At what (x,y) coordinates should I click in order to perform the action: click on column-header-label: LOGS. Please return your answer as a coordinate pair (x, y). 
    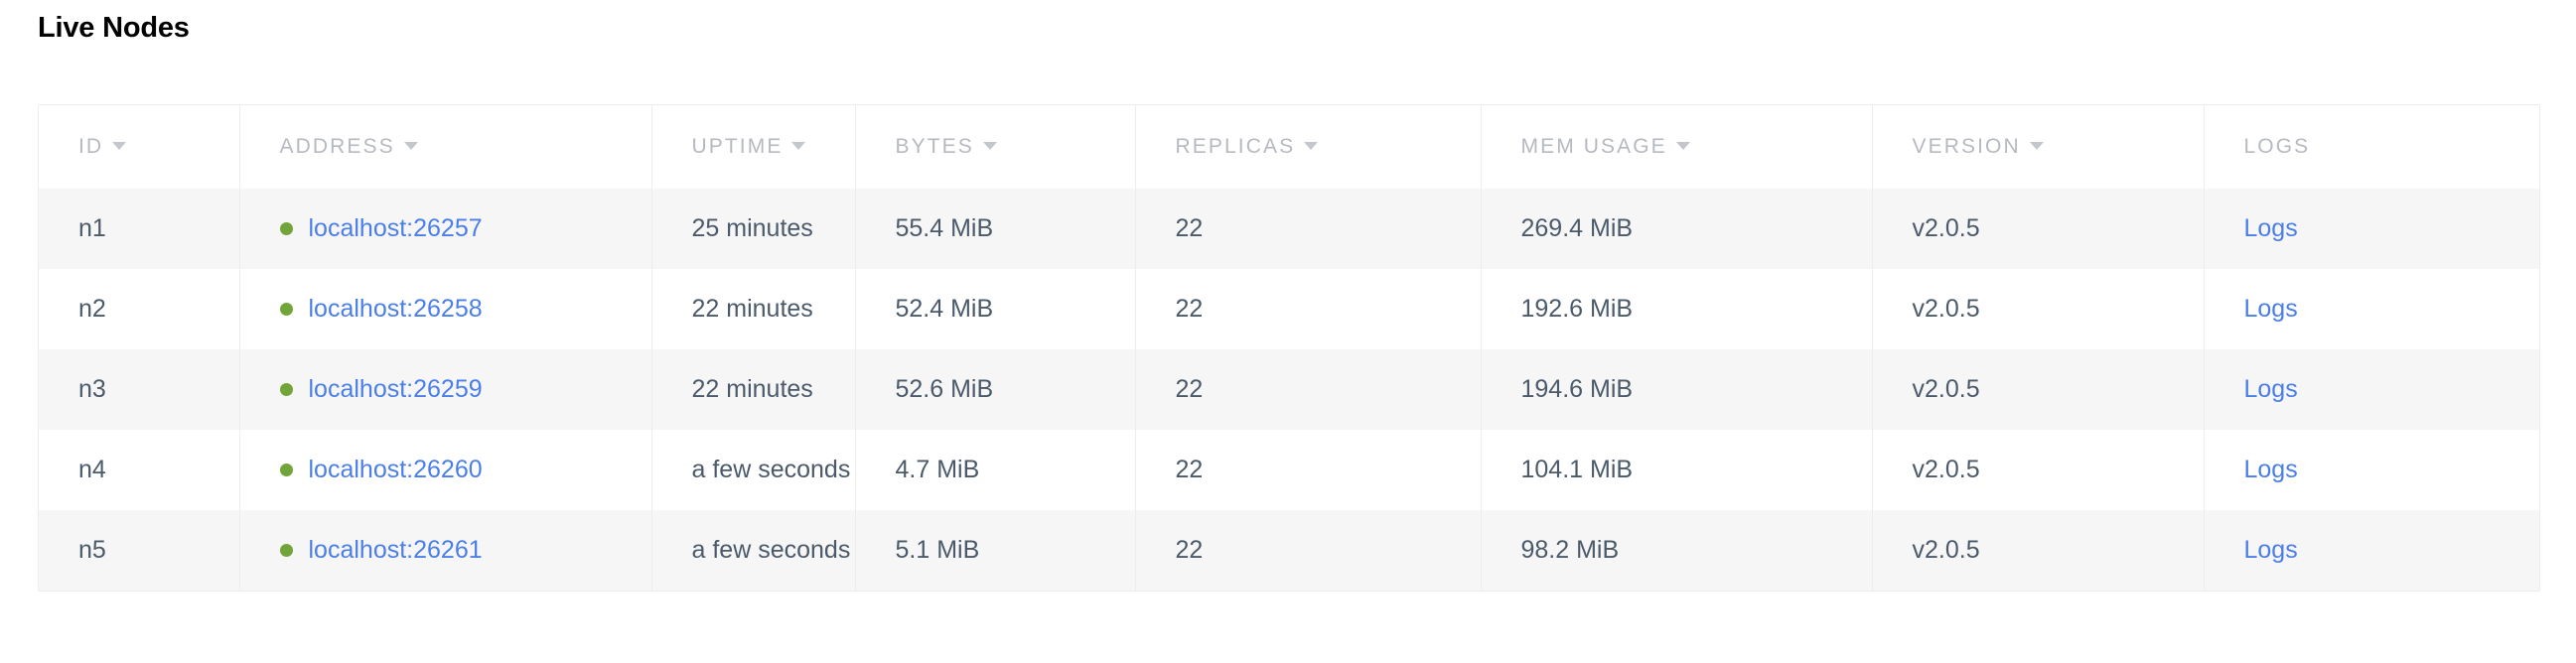
    Looking at the image, I should click on (2277, 146).